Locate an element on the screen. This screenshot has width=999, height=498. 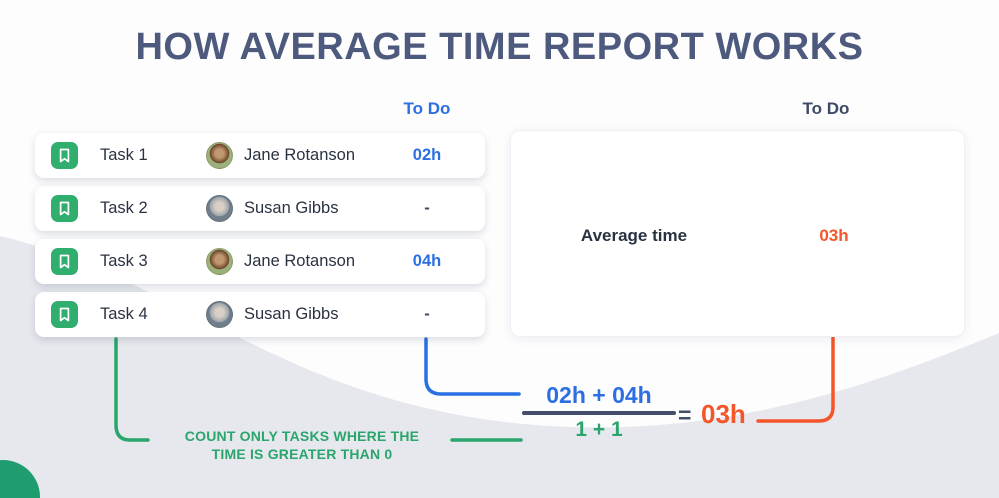
task-label: Task 2 is located at coordinates (124, 208).